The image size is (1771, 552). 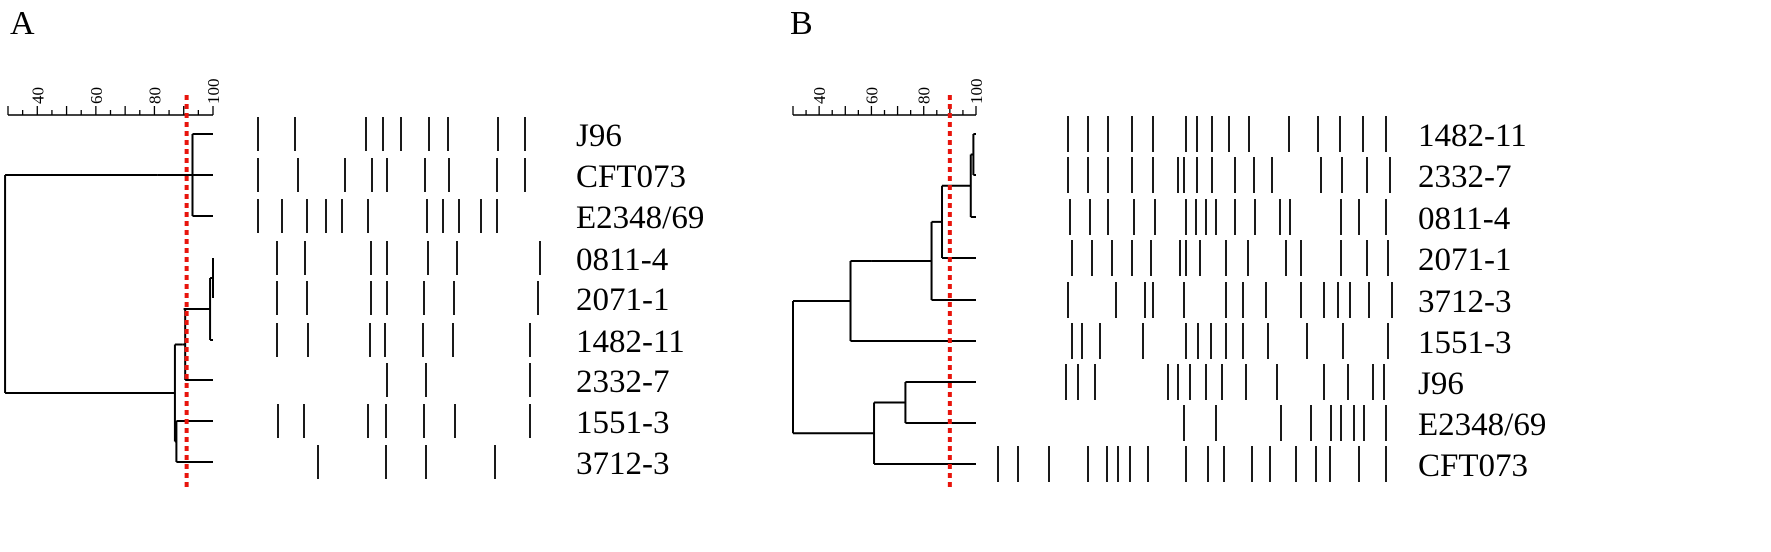 I want to click on panel-a-similarity-scale: 40 60 80 100, so click(x=115, y=97).